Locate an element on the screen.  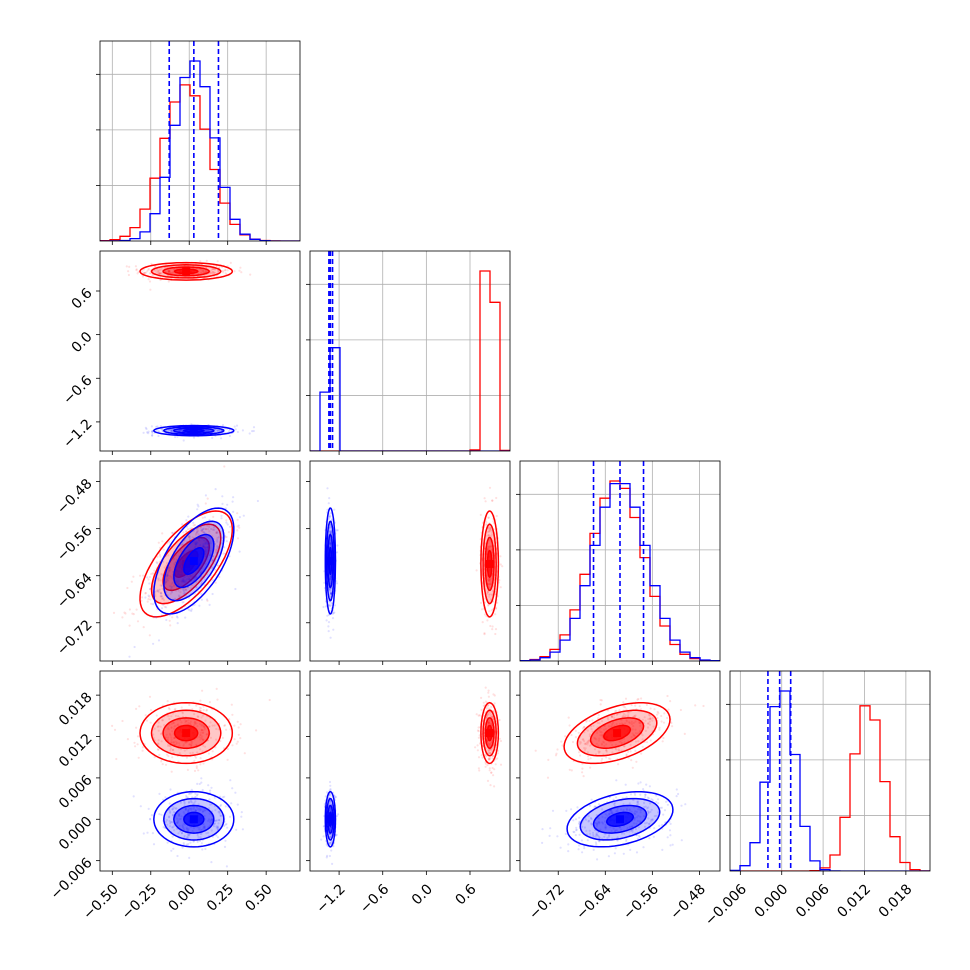
x-tick-label: 0.50 is located at coordinates (258, 897).